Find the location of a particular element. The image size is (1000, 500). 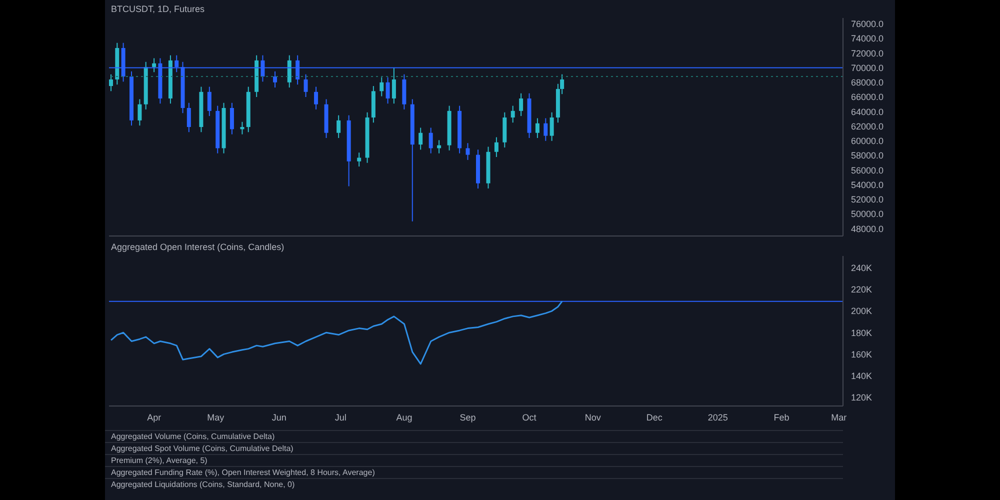

y-tick-label: 140K is located at coordinates (861, 375).